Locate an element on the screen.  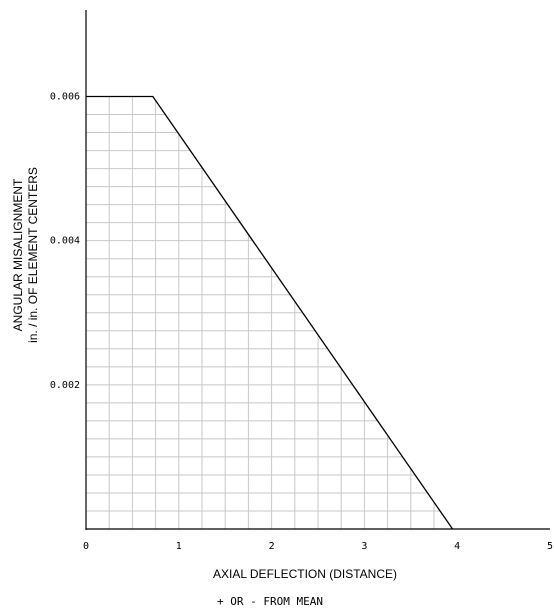
x-tick-label: 1 is located at coordinates (179, 546).